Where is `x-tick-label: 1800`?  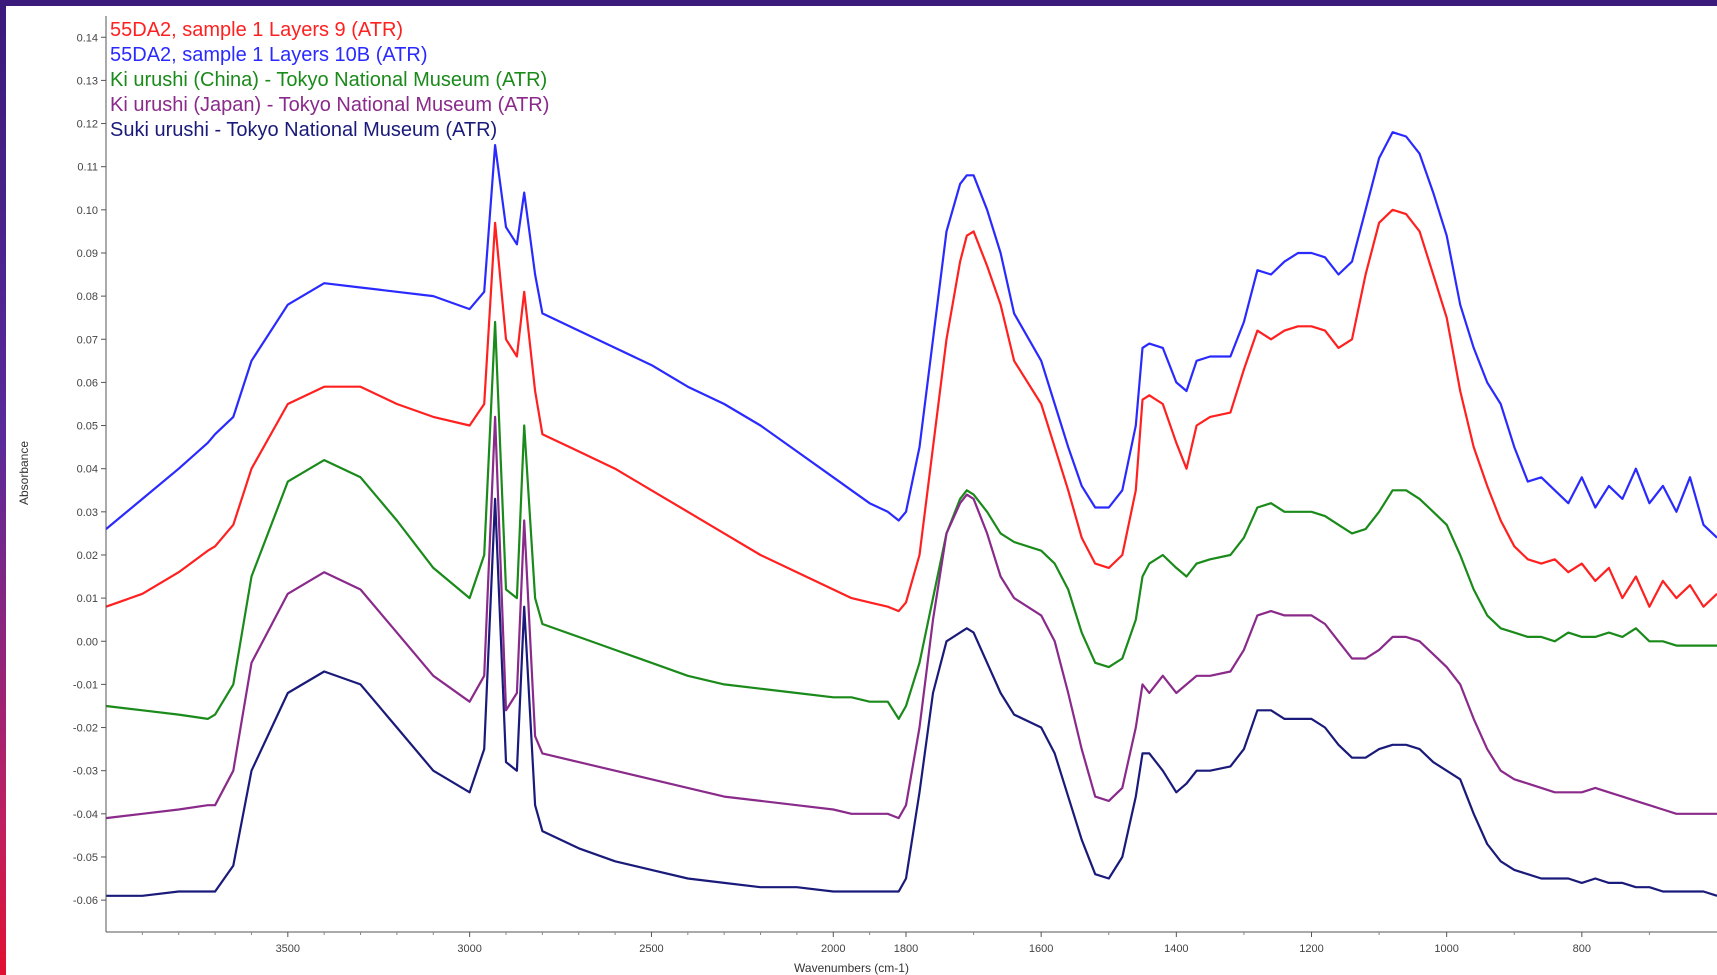 x-tick-label: 1800 is located at coordinates (906, 949).